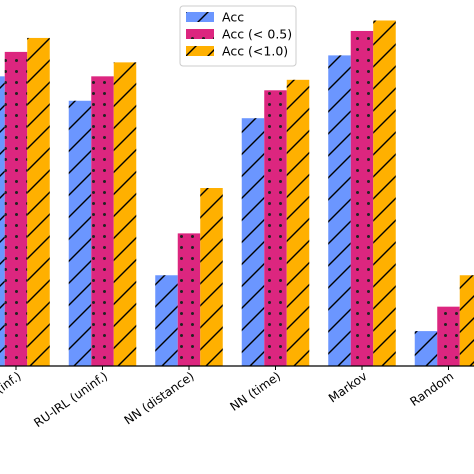 The width and height of the screenshot is (474, 474). Describe the element at coordinates (257, 34) in the screenshot. I see `legend-label-acc-0-5: Acc (< 0.5)` at that location.